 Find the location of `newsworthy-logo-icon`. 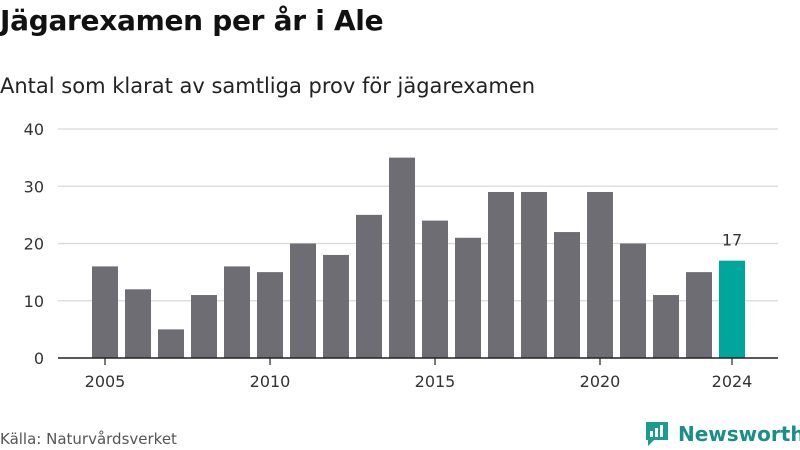

newsworthy-logo-icon is located at coordinates (657, 434).